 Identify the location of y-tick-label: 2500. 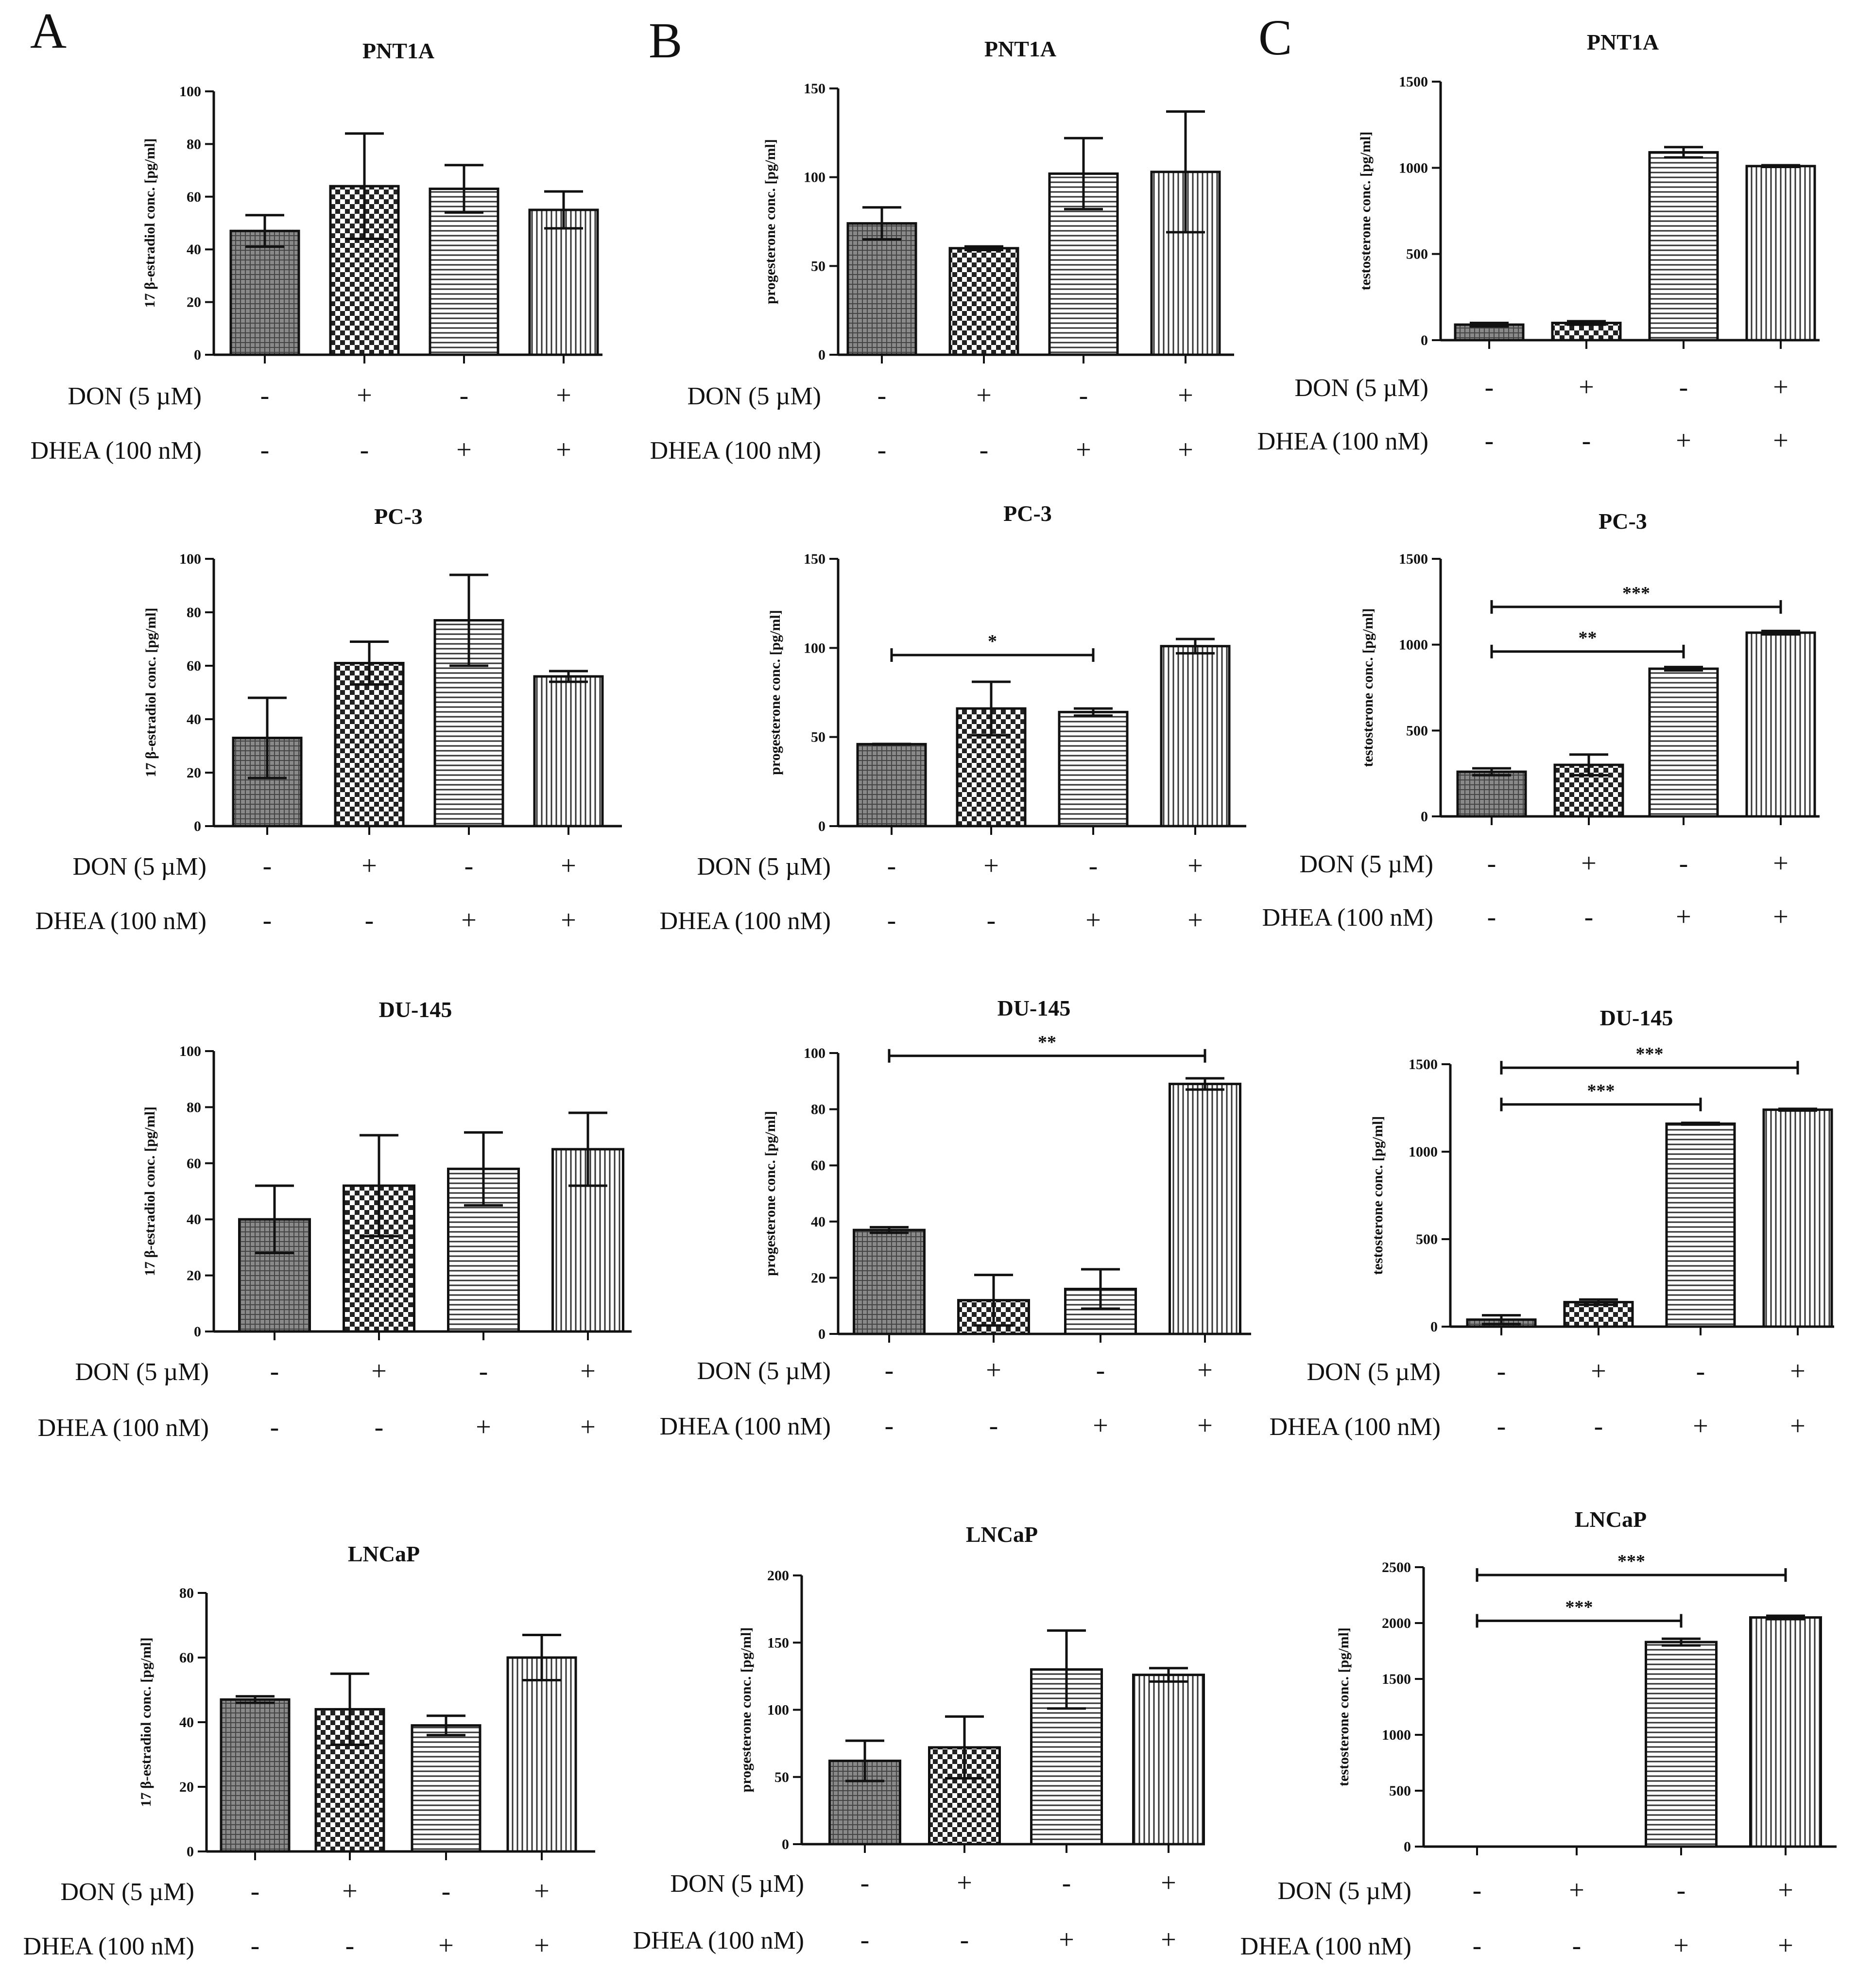
(1397, 1567).